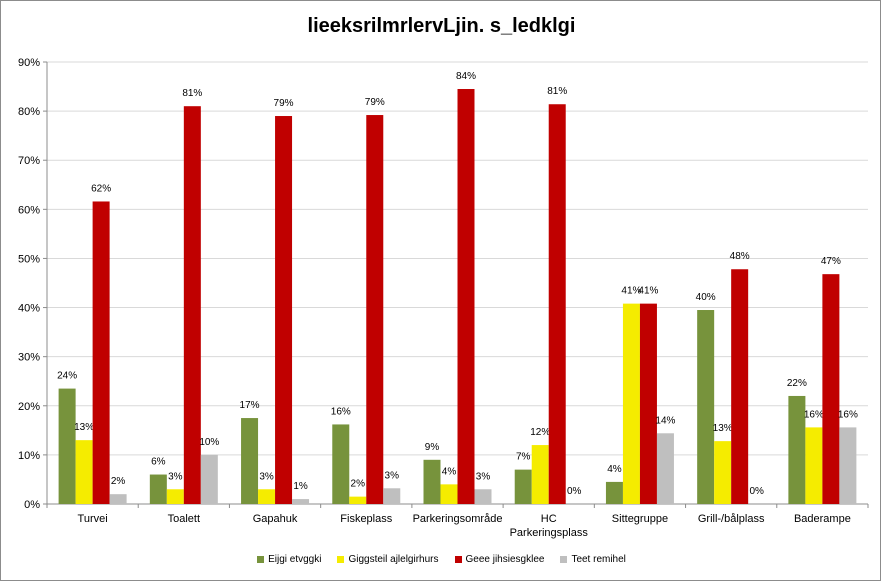  I want to click on category-label: Gapahuk, so click(275, 519).